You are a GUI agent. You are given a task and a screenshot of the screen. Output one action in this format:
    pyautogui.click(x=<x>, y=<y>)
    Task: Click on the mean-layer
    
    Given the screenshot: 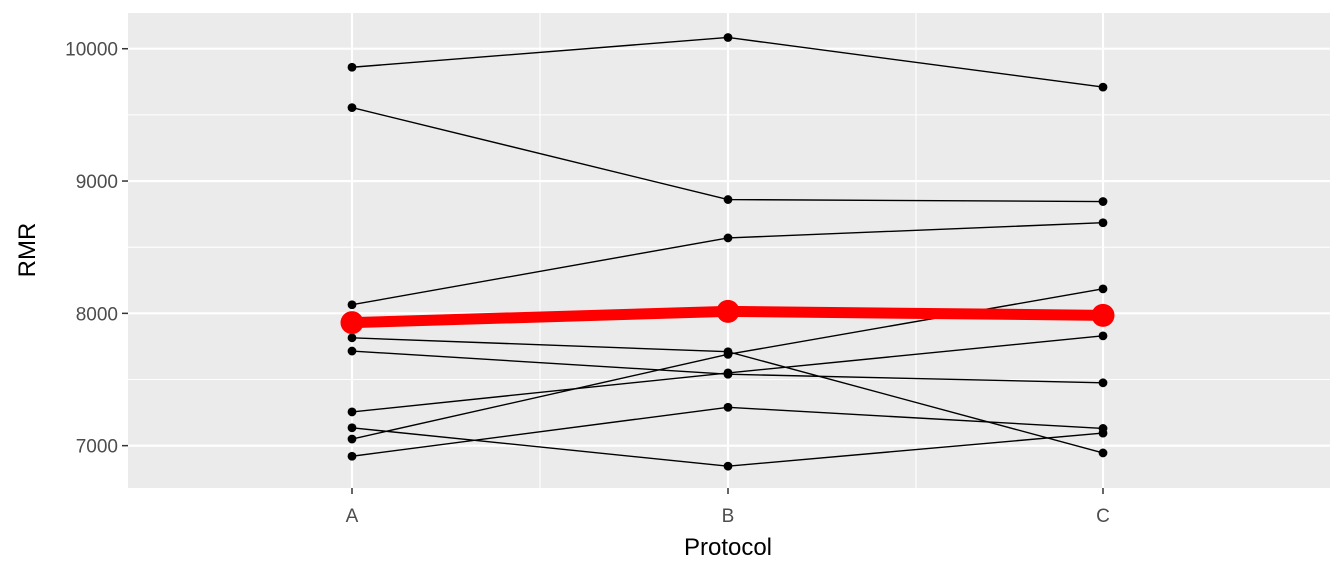 What is the action you would take?
    pyautogui.click(x=727, y=317)
    